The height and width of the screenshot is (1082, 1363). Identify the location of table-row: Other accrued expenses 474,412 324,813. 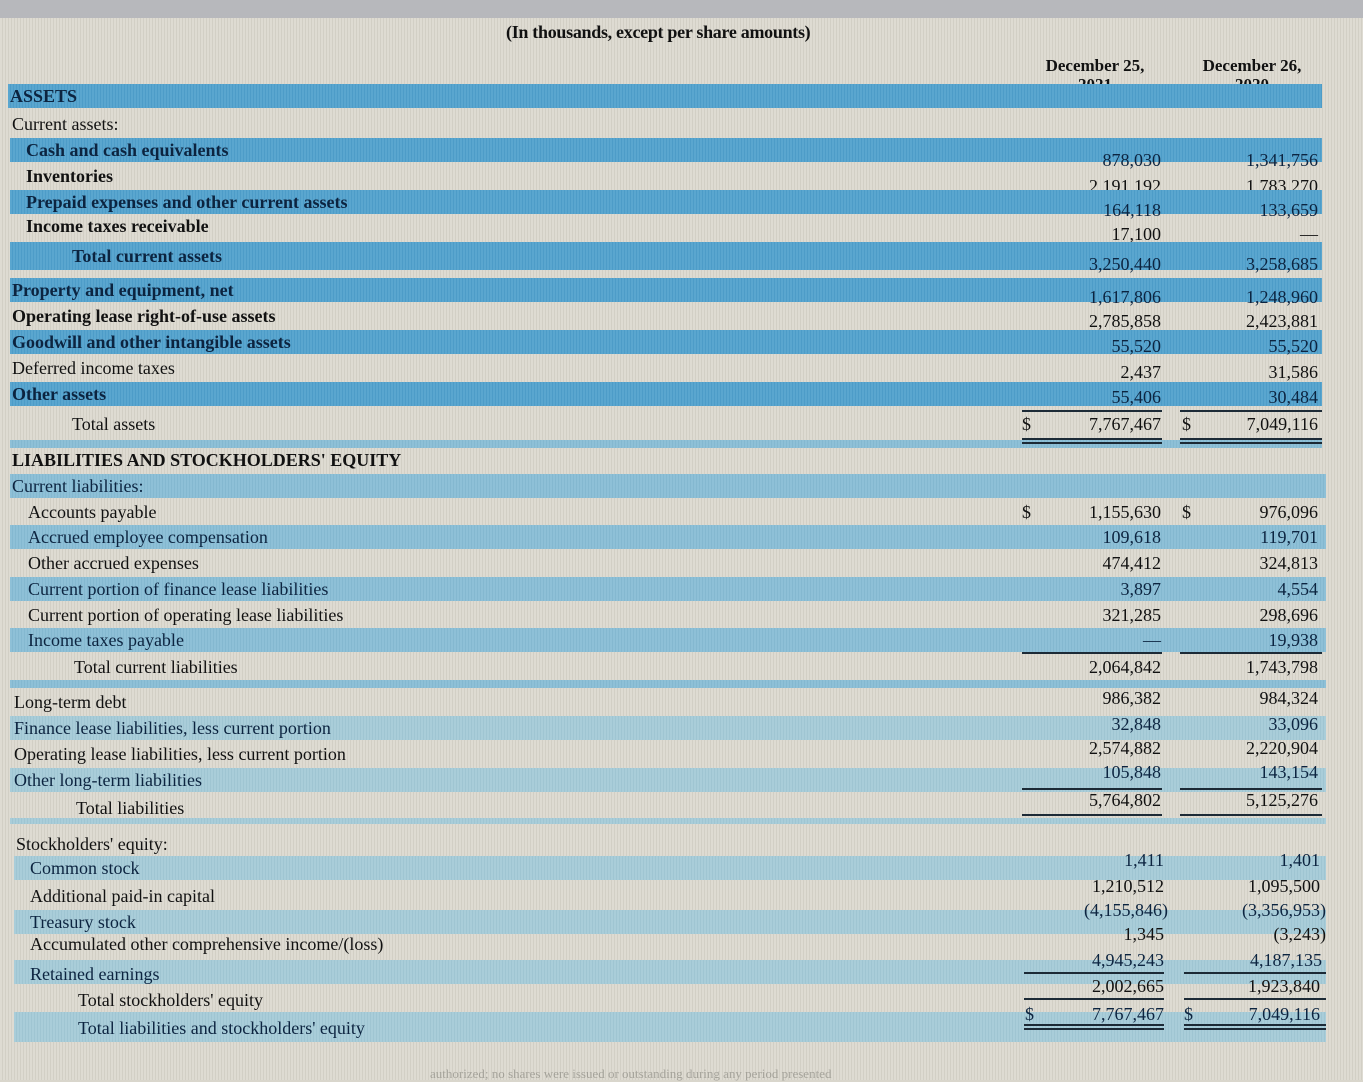
(673, 563).